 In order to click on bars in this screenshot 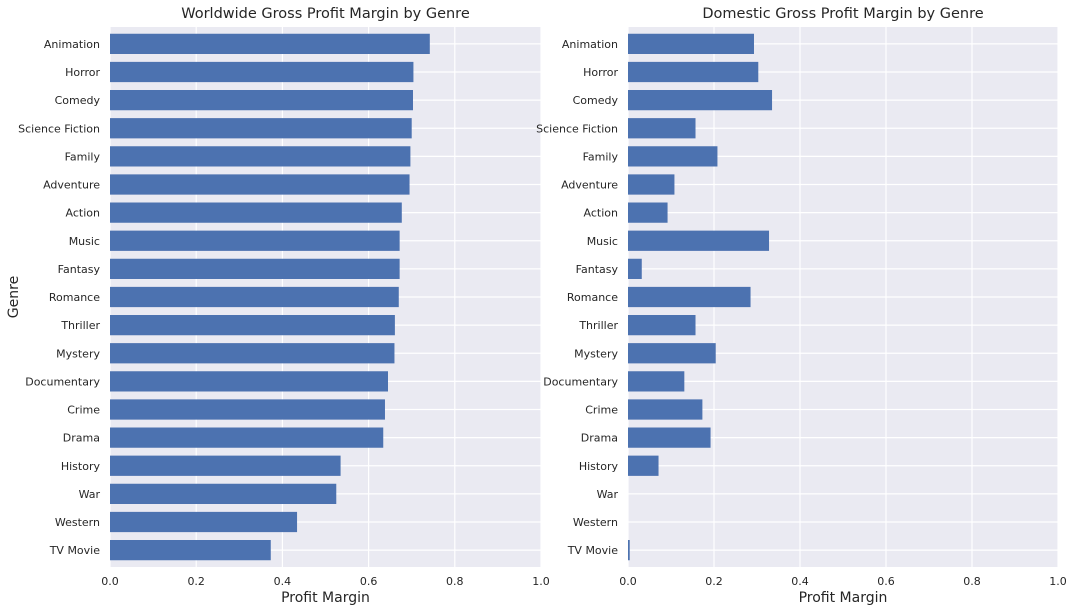, I will do `click(700, 297)`.